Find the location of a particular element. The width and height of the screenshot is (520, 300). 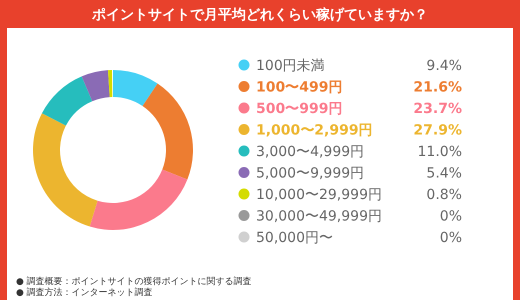

text: ● 調査概要：ポイントサイトの獲得ポイントに関する調査 is located at coordinates (134, 281).